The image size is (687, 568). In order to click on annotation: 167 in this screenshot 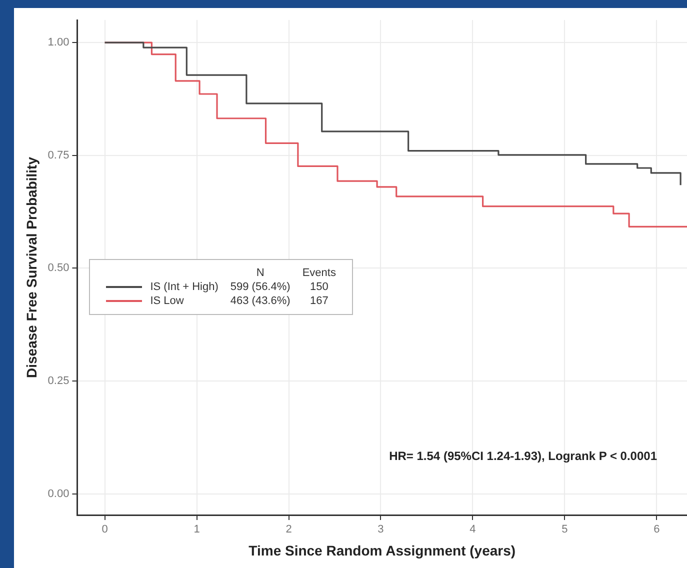, I will do `click(319, 301)`.